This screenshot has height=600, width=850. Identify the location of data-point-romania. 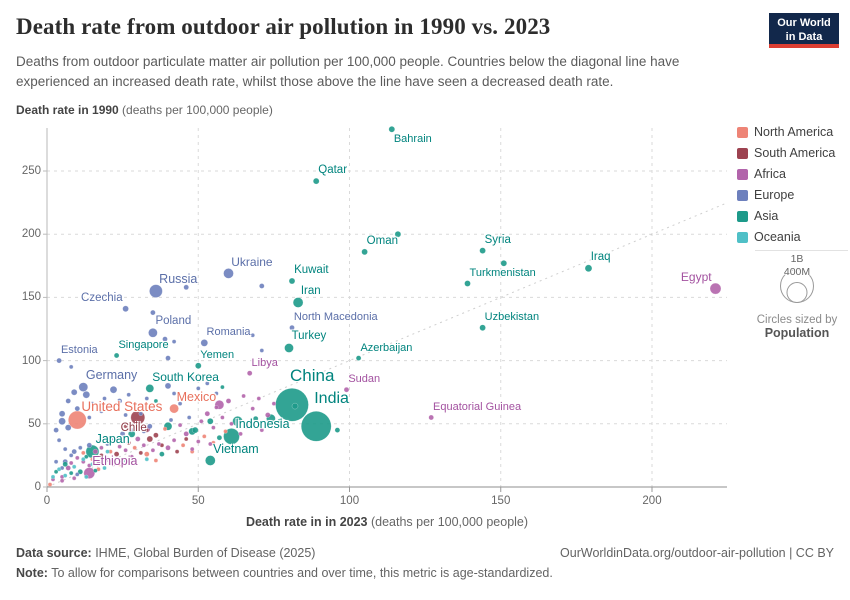
(204, 343).